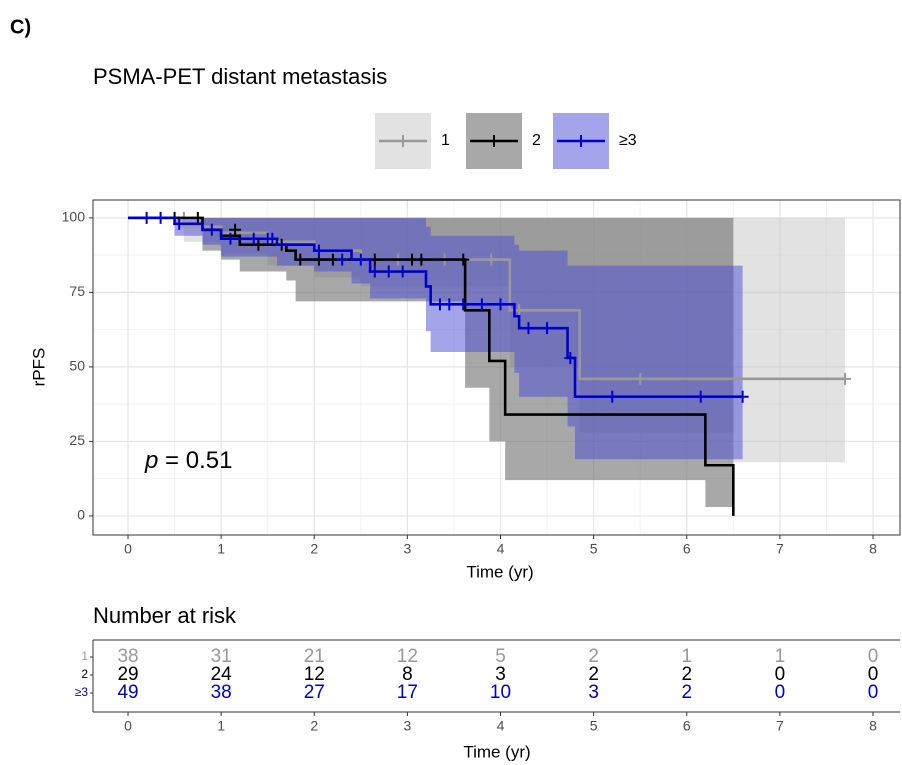  What do you see at coordinates (82, 692) in the screenshot?
I see `risk-row-label: ≥3` at bounding box center [82, 692].